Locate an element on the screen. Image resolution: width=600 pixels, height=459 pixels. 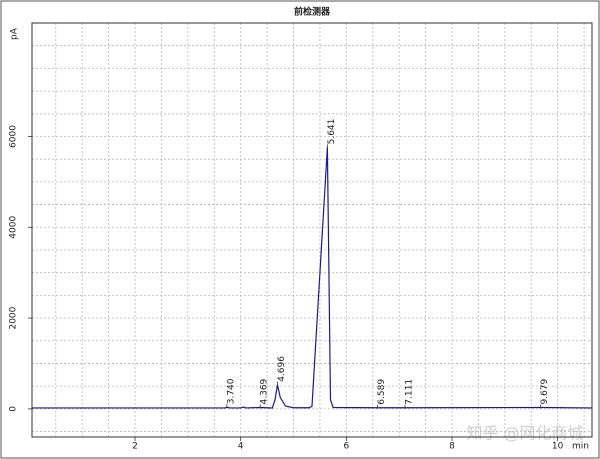
chart-title: 前检测器 is located at coordinates (312, 12).